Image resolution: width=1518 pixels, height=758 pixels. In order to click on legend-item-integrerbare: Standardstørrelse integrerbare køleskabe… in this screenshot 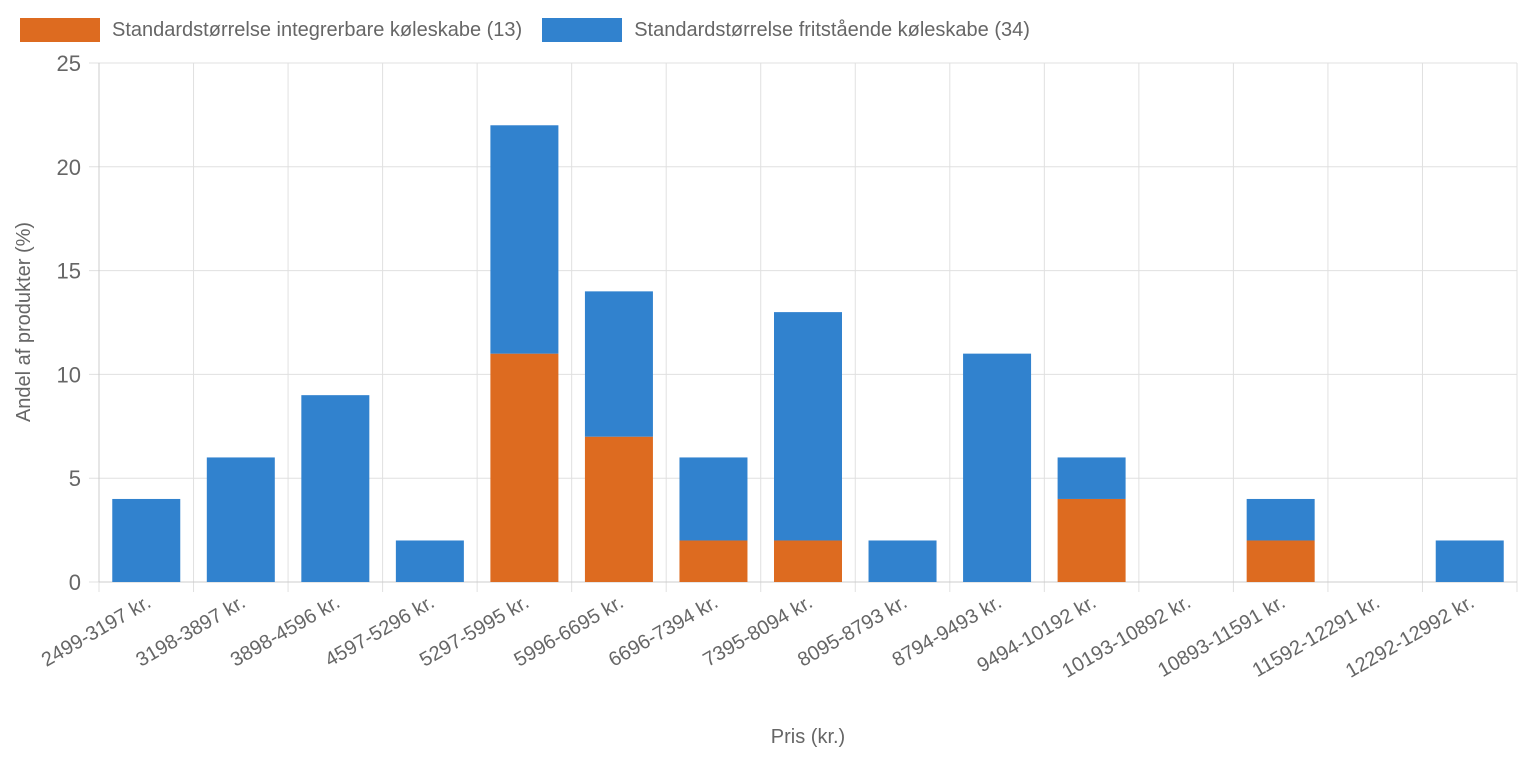, I will do `click(271, 30)`.